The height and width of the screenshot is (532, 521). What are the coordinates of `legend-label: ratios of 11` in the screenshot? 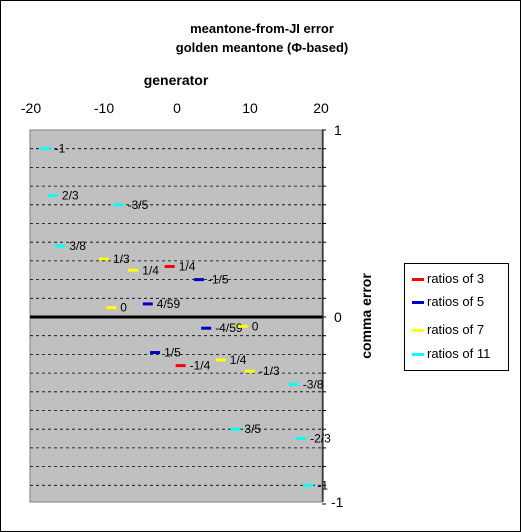 It's located at (459, 353).